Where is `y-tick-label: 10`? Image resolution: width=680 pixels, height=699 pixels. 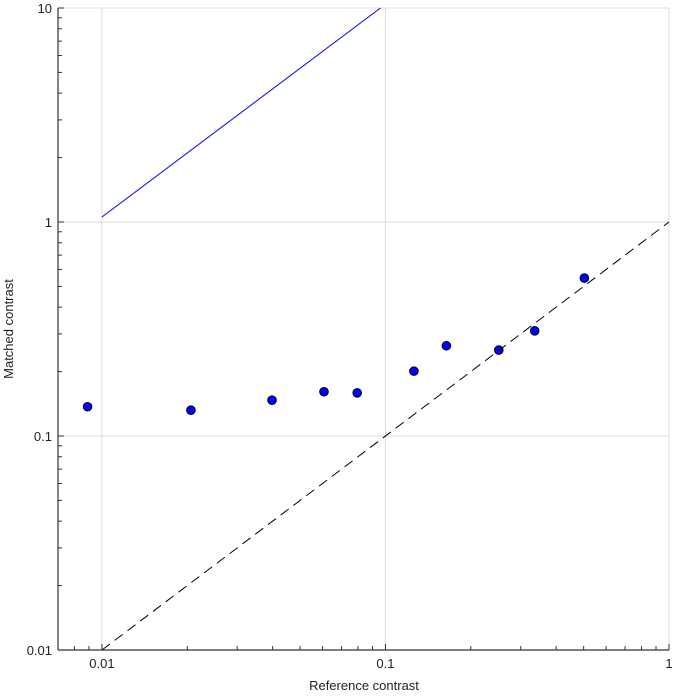
y-tick-label: 10 is located at coordinates (45, 8).